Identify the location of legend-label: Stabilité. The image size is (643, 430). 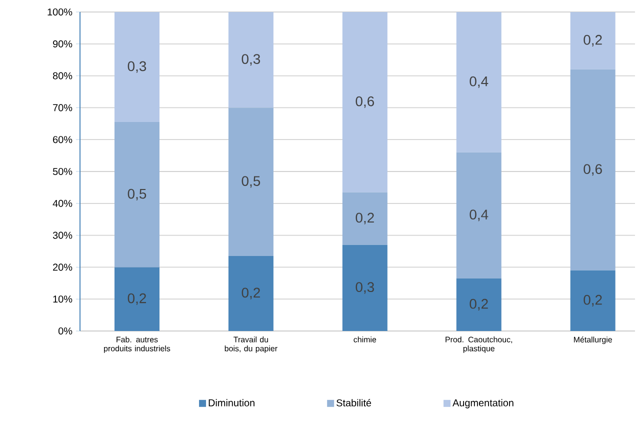
(354, 402).